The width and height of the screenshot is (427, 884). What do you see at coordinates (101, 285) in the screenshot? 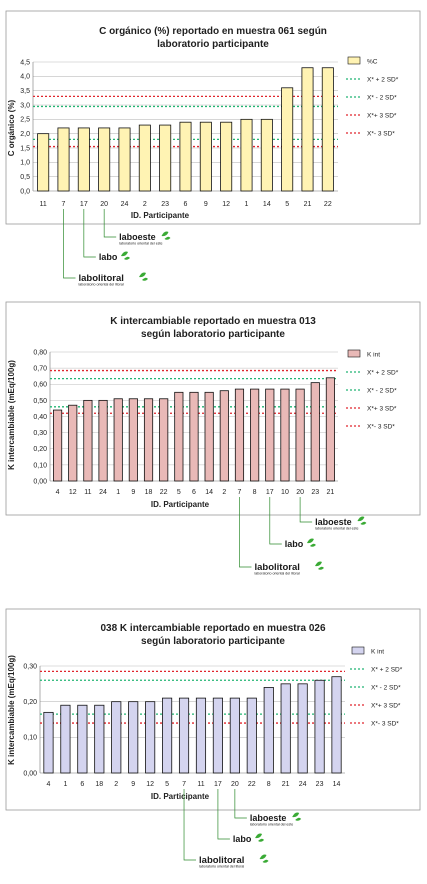
I see `logo-tagline: laboratorio oriental del litoral` at bounding box center [101, 285].